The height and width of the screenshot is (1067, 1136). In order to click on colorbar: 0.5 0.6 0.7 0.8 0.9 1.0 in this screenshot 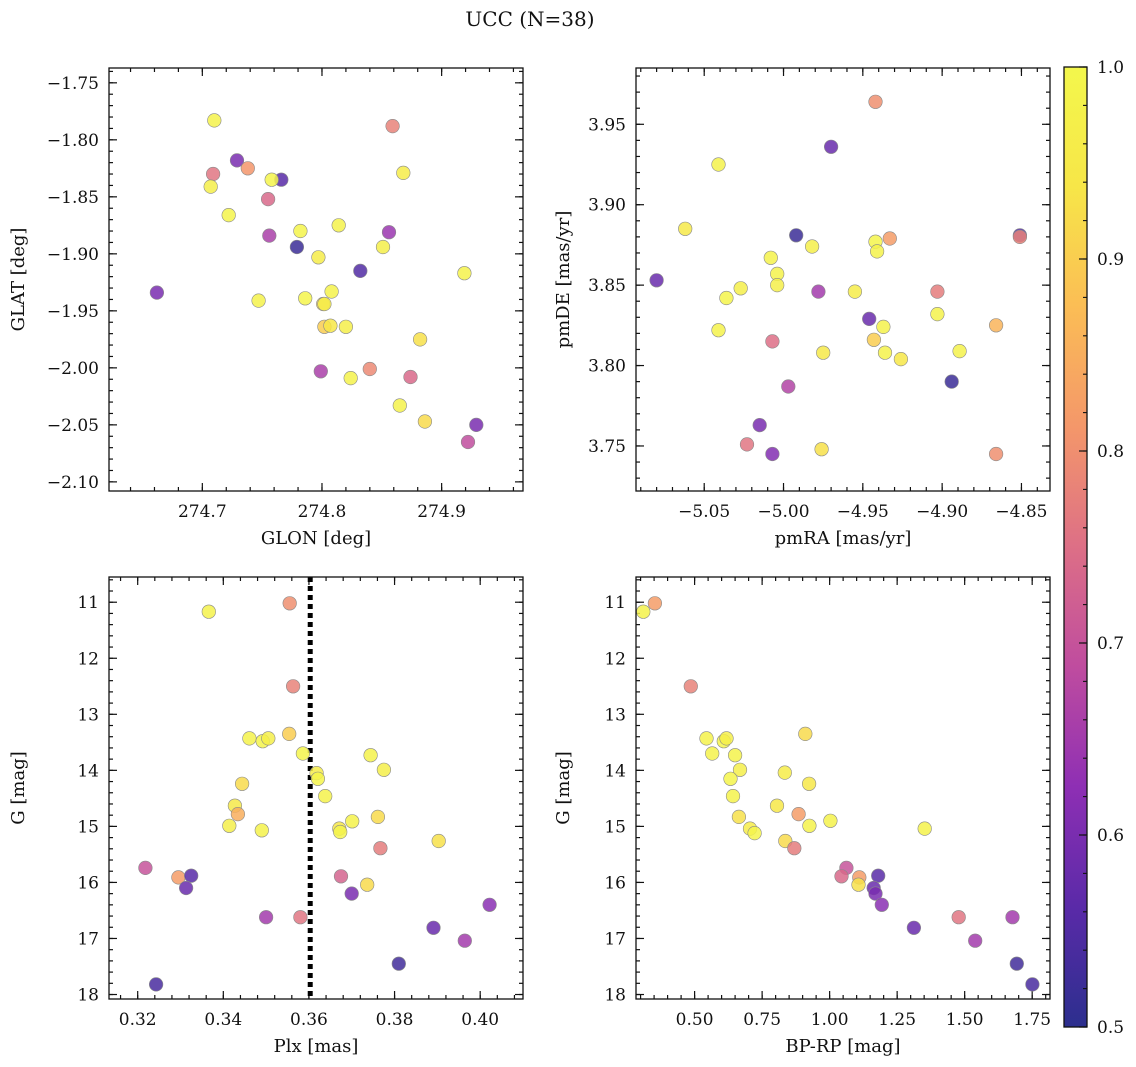, I will do `click(1093, 548)`.